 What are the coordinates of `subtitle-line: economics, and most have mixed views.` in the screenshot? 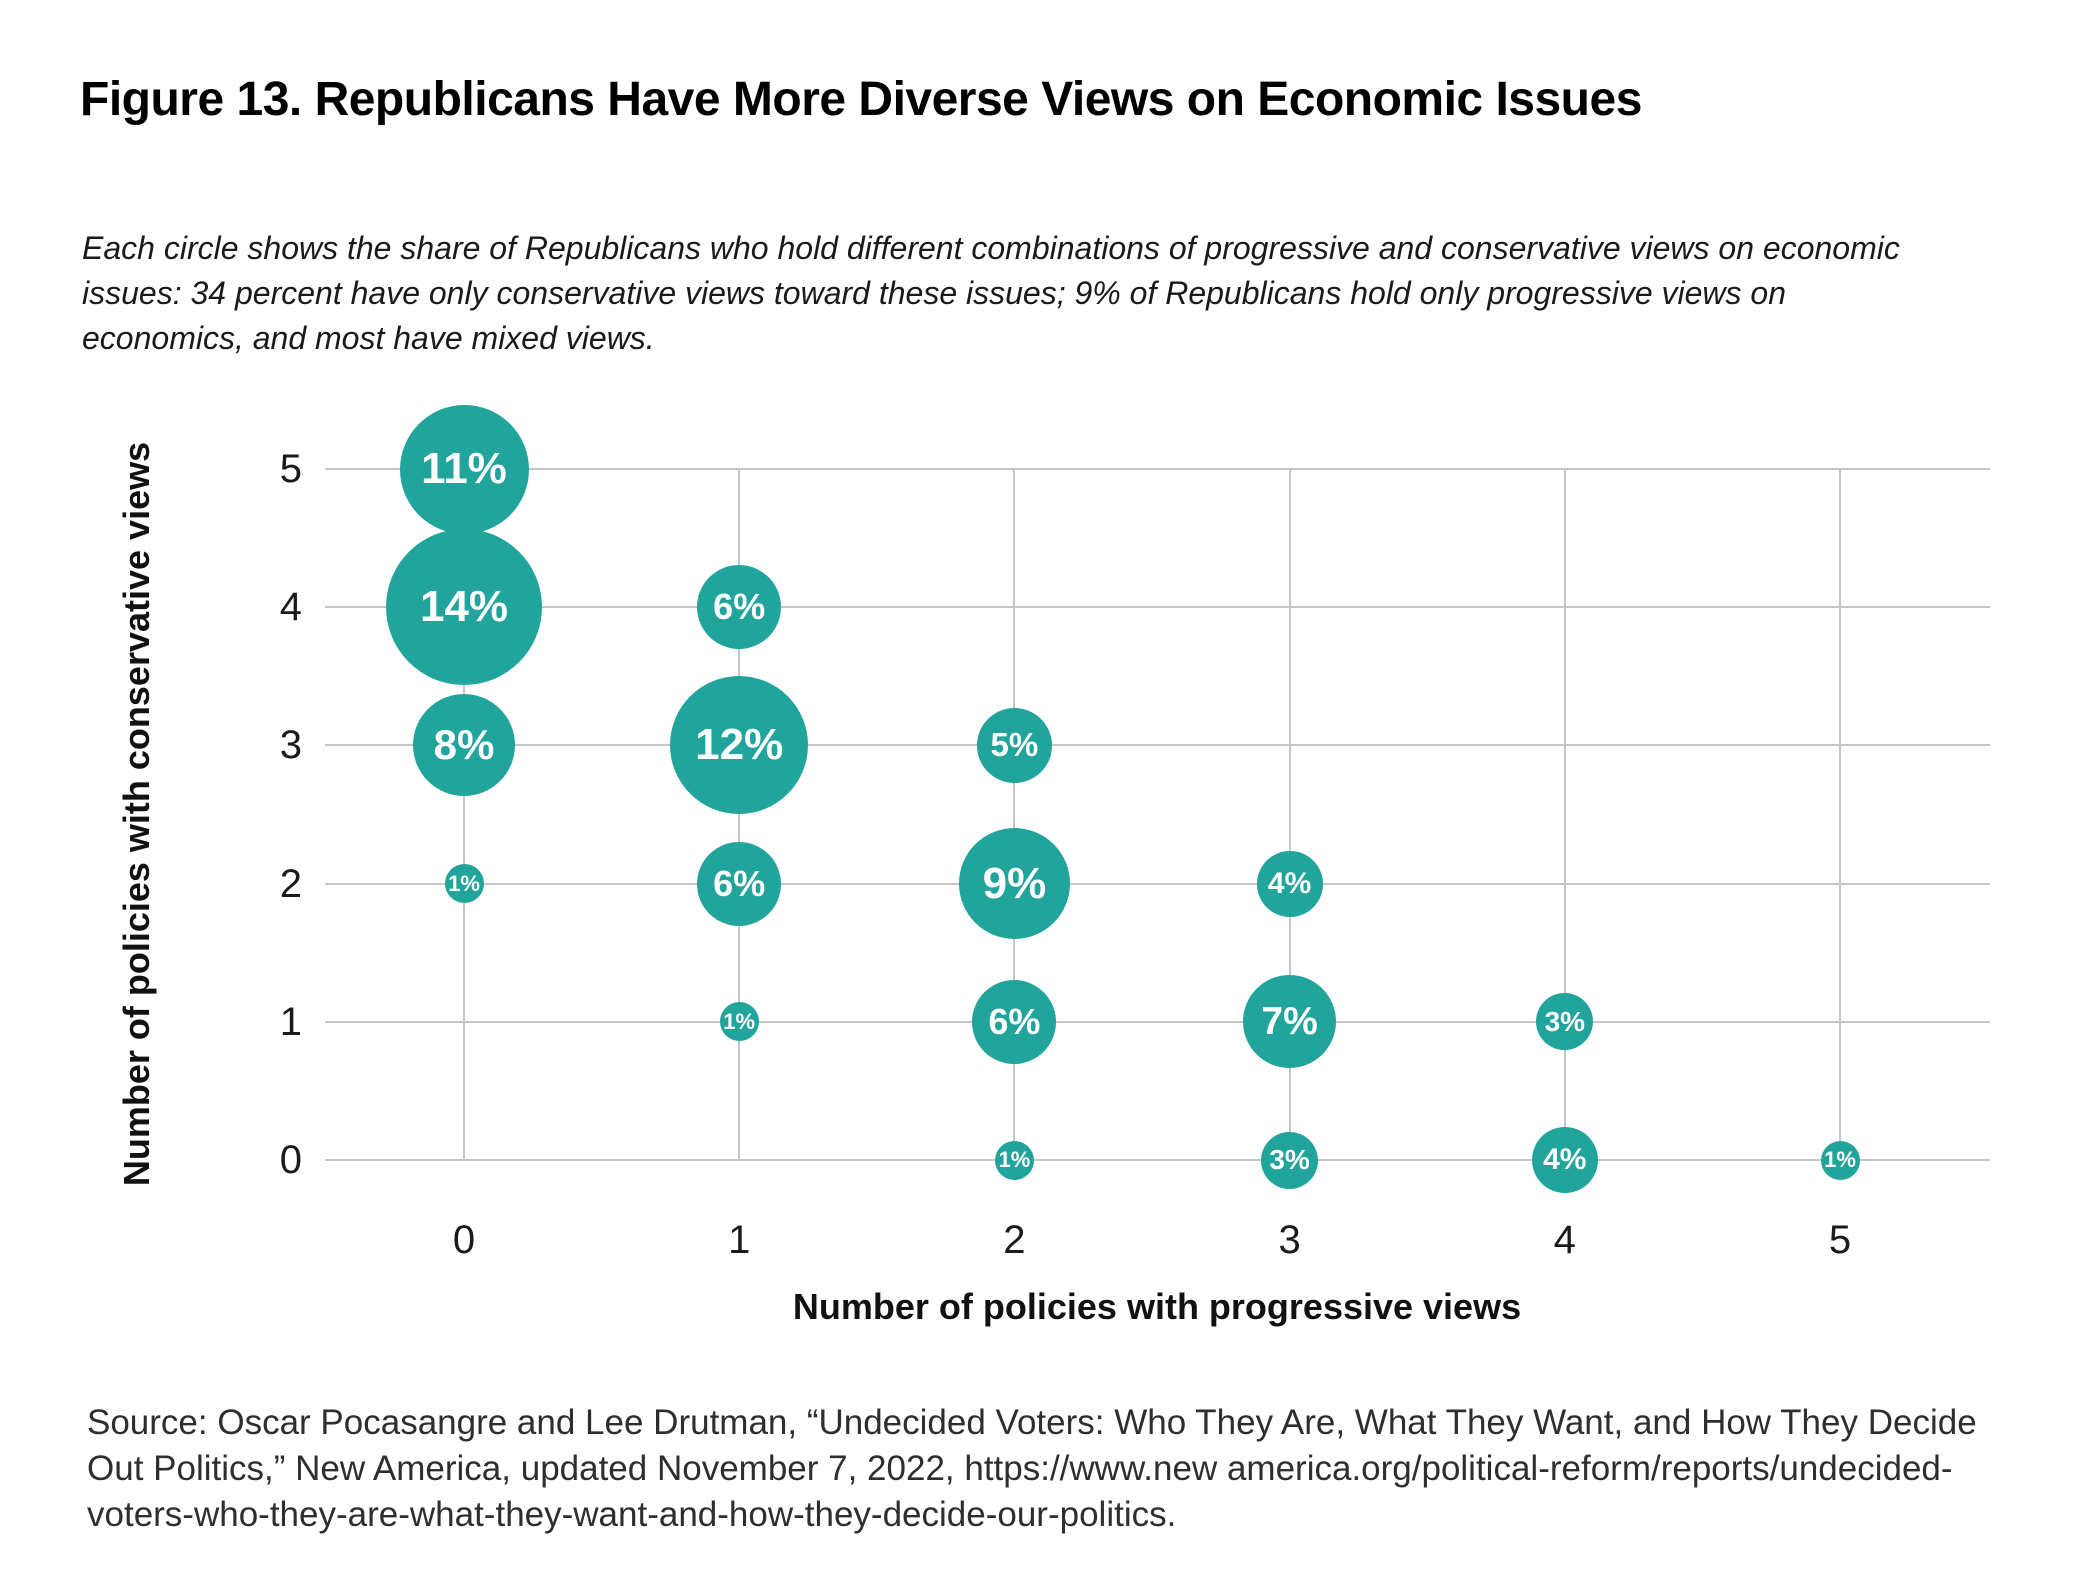 It's located at (368, 338).